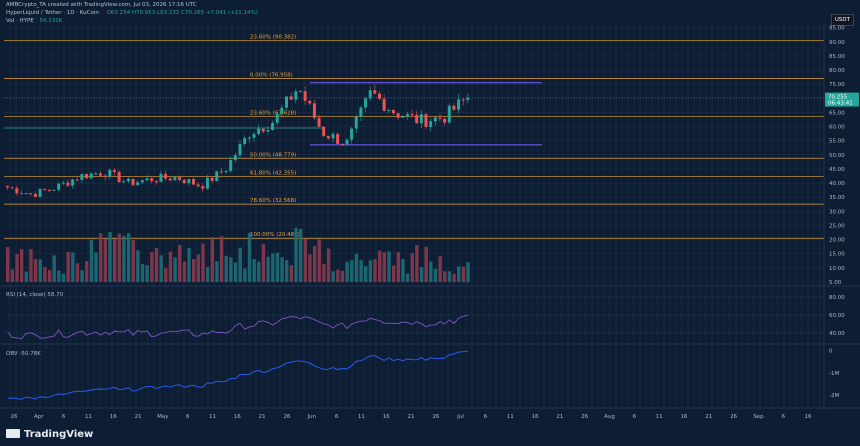  I want to click on tradingview-logo: TradingView, so click(49, 434).